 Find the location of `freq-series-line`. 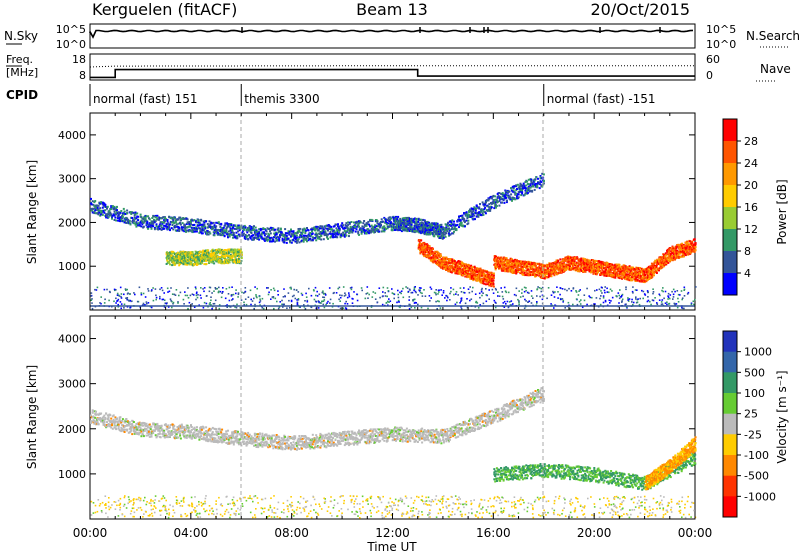

freq-series-line is located at coordinates (392, 73).